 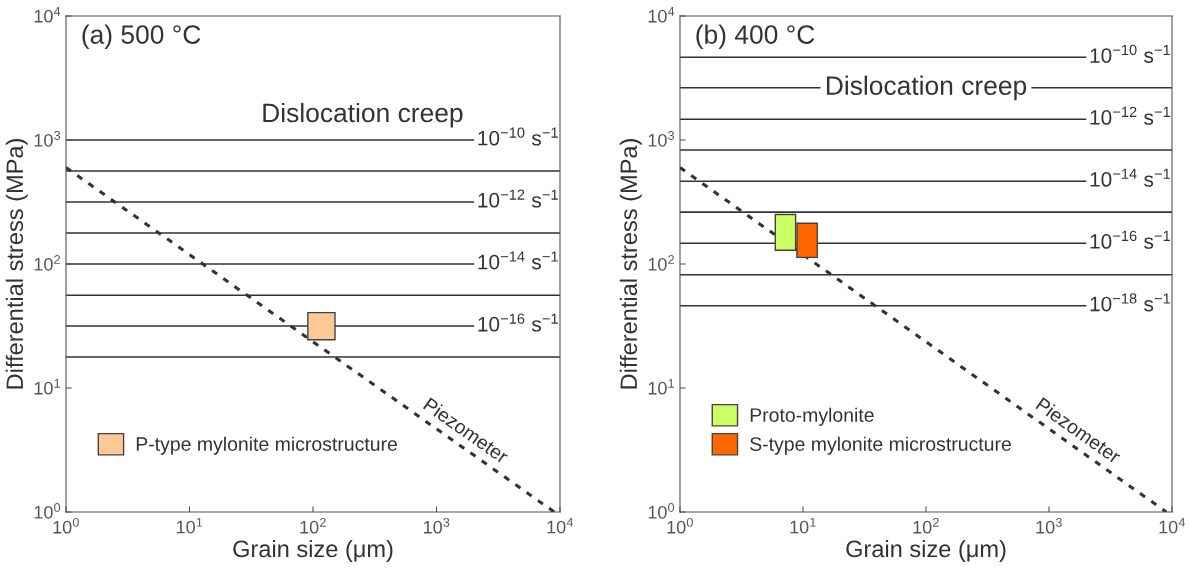 What do you see at coordinates (1130, 302) in the screenshot?
I see `ref-line-label: 10$^{−18}$ s$^{−1}$` at bounding box center [1130, 302].